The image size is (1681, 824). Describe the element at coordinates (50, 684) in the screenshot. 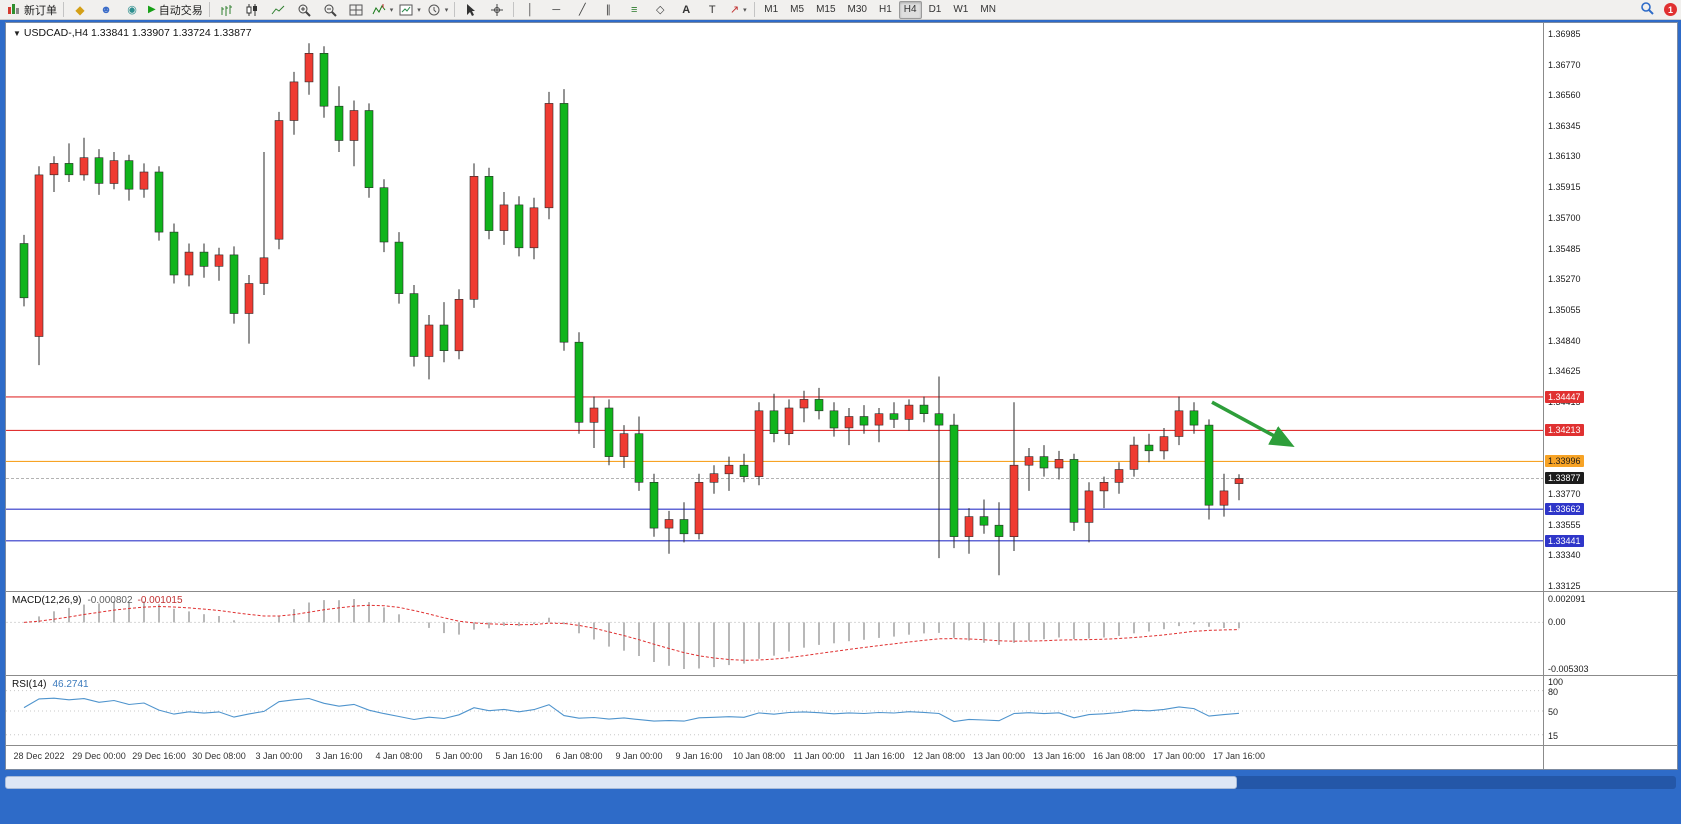

I see `rsi-label: RSI(14) 46.2741` at that location.